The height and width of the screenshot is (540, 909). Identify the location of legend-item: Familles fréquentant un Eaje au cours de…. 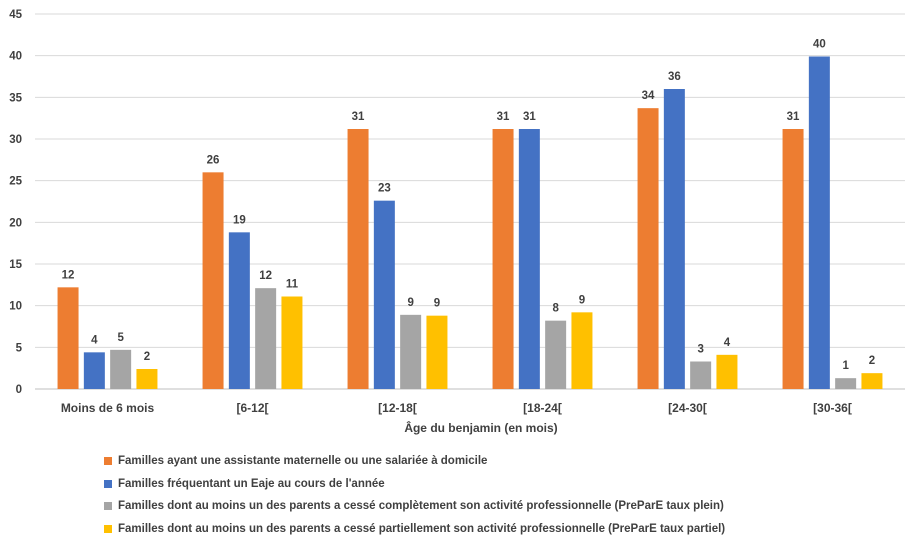
(414, 484).